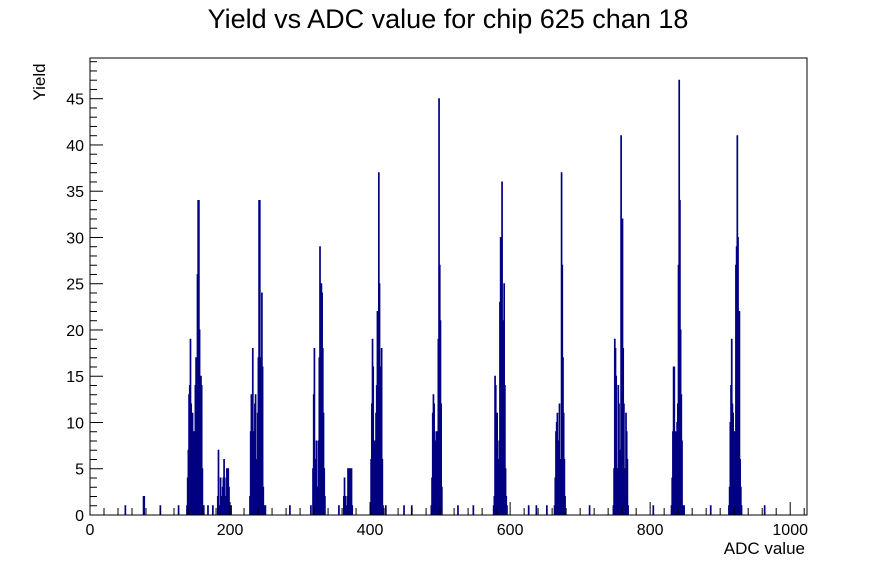 This screenshot has width=896, height=572. Describe the element at coordinates (90, 530) in the screenshot. I see `x-tick-label: 0` at that location.